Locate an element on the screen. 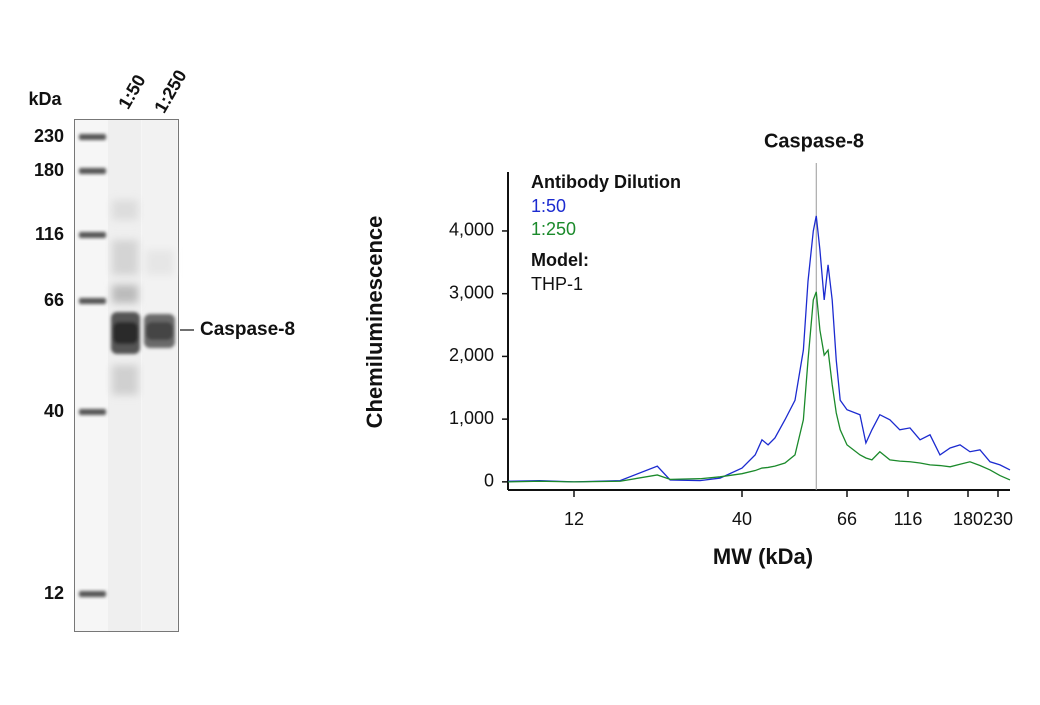 This screenshot has width=1040, height=705. legend-entry: 1:50 is located at coordinates (548, 206).